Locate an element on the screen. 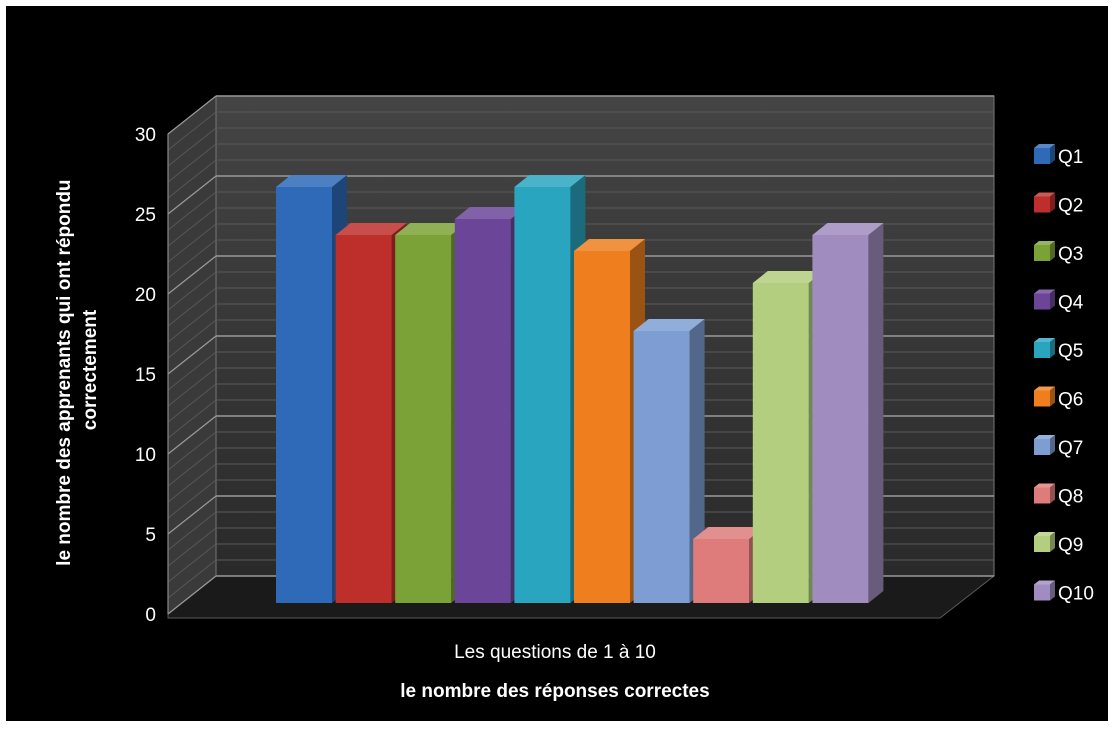  y-tick-label: 10 is located at coordinates (145, 455).